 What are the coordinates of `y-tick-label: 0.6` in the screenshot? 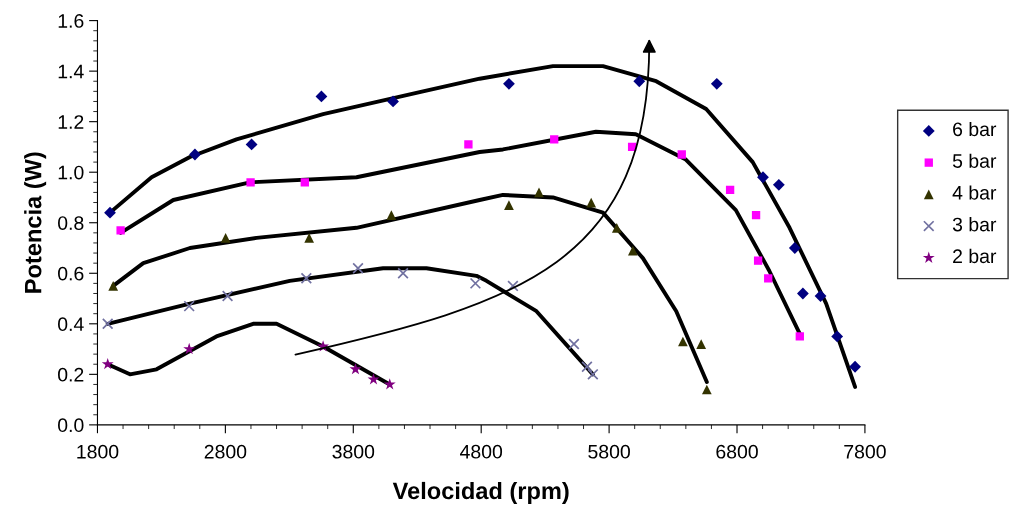 It's located at (71, 273).